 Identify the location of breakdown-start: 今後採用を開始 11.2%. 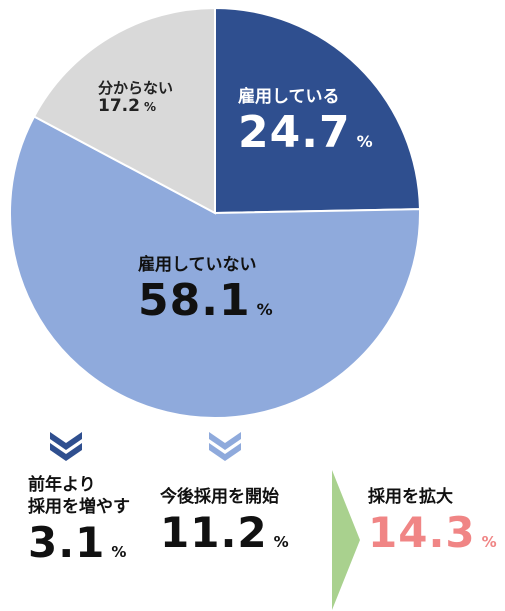
(224, 521).